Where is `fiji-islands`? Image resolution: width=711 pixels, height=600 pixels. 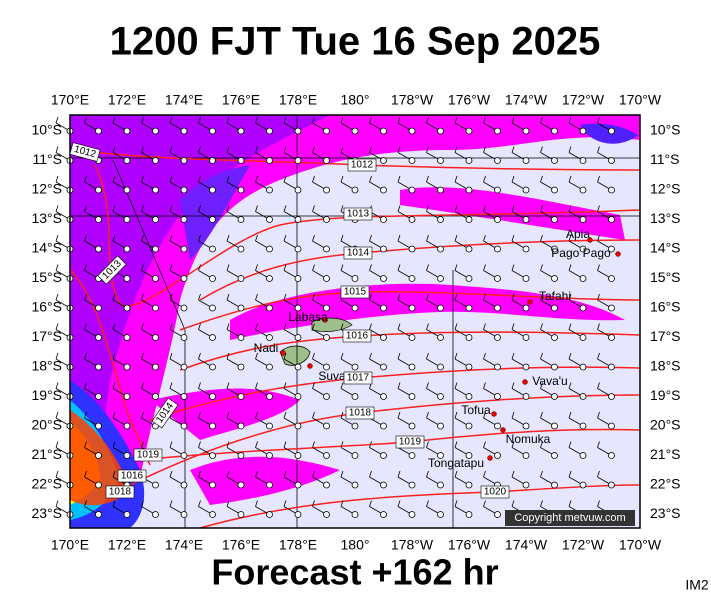
fiji-islands is located at coordinates (316, 341).